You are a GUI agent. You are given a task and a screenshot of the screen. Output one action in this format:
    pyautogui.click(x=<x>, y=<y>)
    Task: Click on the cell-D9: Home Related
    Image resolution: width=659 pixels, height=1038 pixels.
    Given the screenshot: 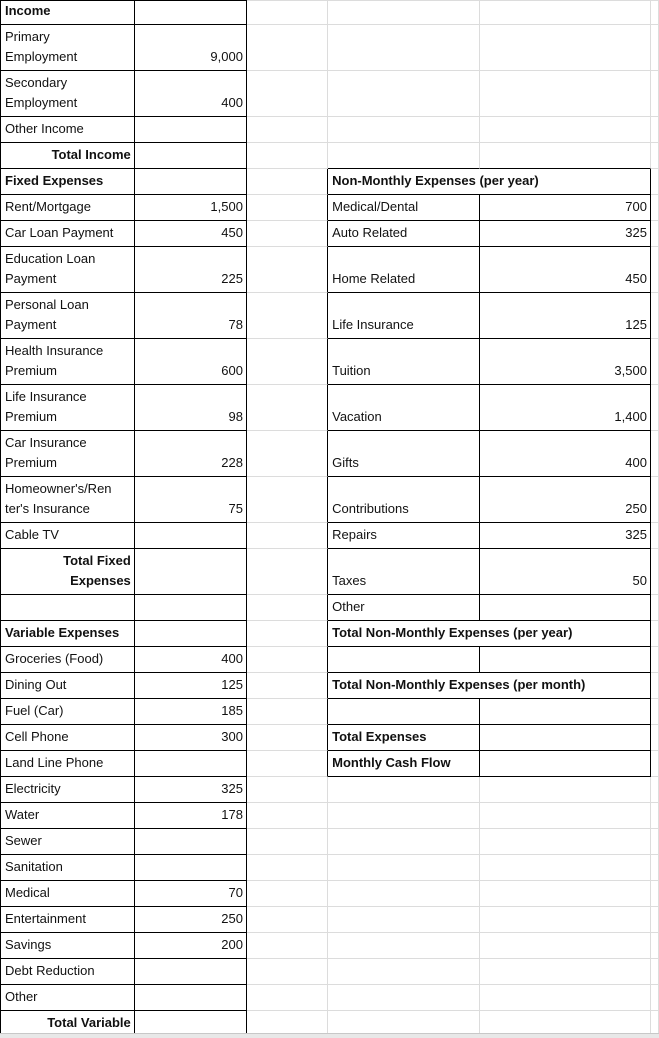 What is the action you would take?
    pyautogui.click(x=404, y=270)
    